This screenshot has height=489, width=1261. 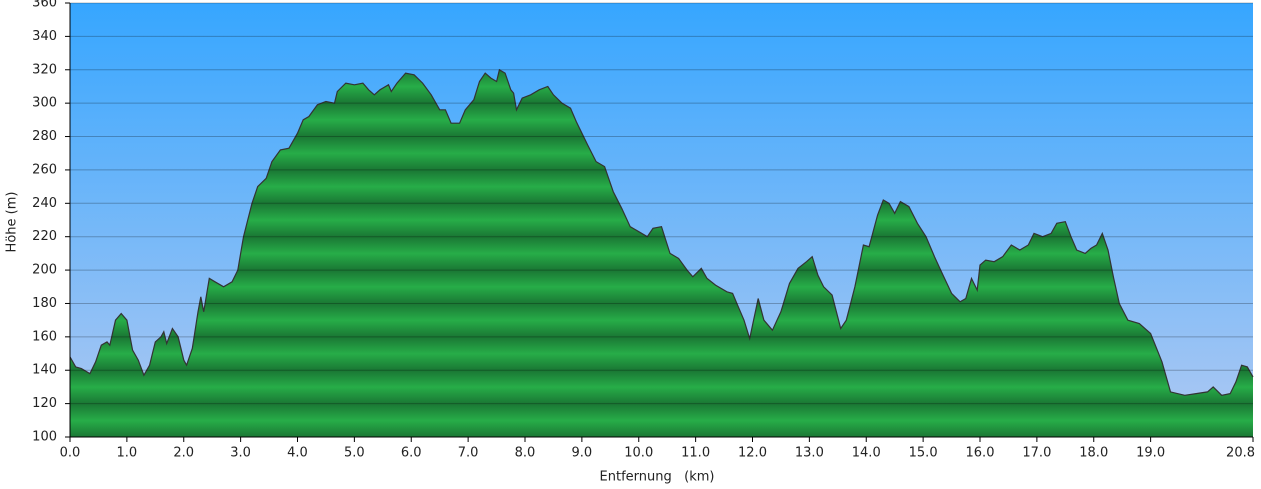 What do you see at coordinates (44, 5) in the screenshot?
I see `y-tick-label: 360` at bounding box center [44, 5].